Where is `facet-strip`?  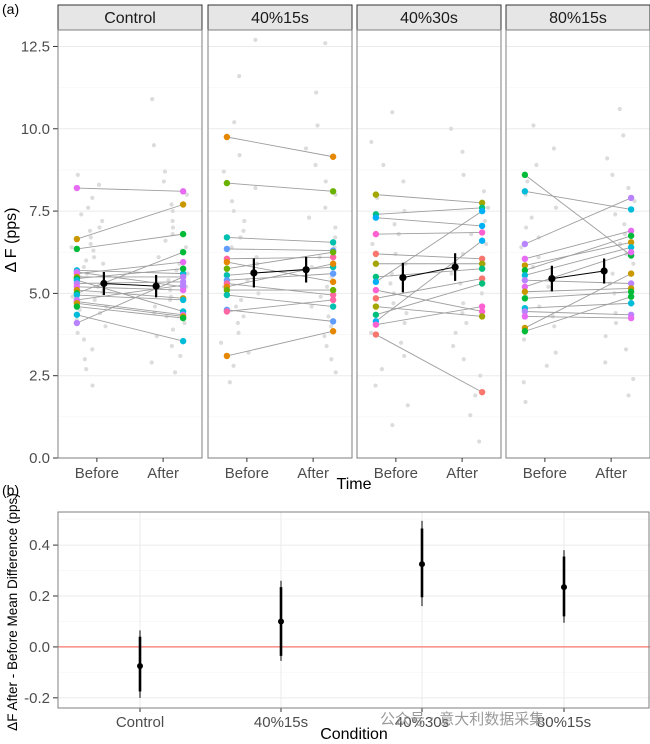
facet-strip is located at coordinates (280, 17).